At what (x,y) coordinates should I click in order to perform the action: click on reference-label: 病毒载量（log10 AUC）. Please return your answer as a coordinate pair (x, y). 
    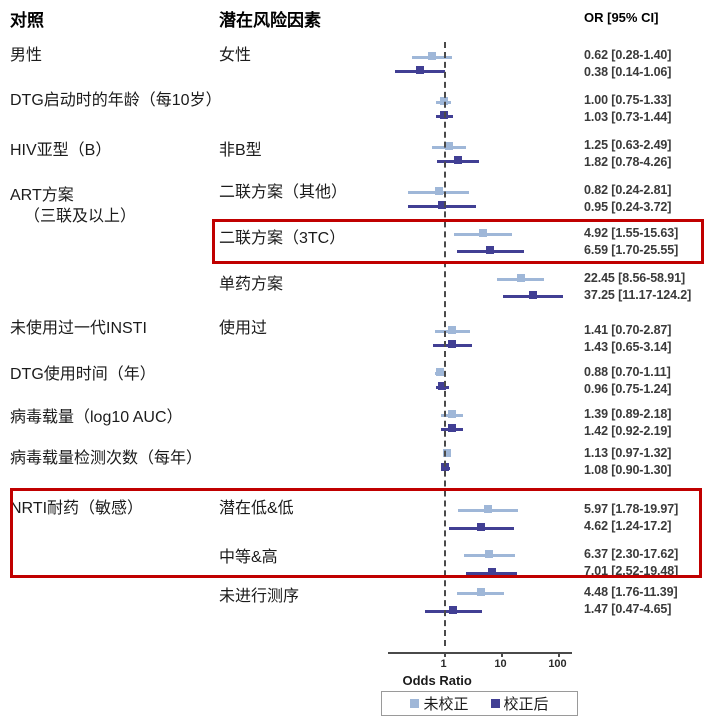
    Looking at the image, I should click on (96, 417).